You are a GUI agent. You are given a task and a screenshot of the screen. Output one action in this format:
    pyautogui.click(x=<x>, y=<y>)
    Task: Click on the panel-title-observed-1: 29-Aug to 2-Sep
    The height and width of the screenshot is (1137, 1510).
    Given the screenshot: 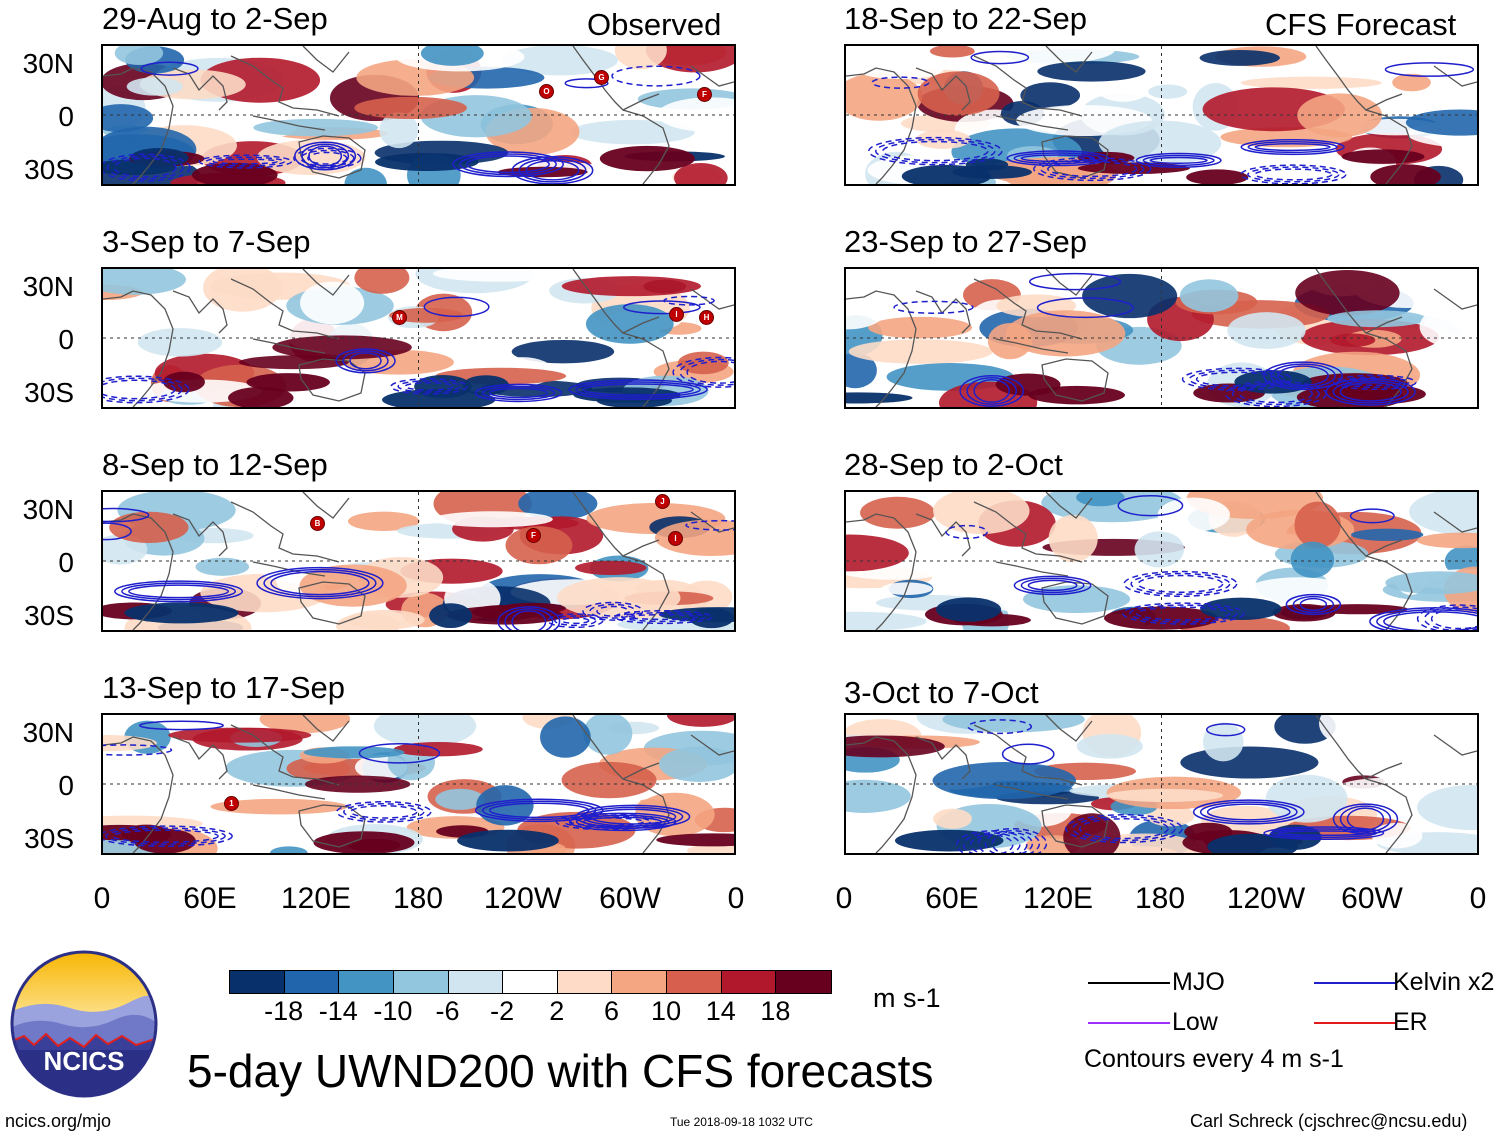 What is the action you would take?
    pyautogui.click(x=215, y=18)
    